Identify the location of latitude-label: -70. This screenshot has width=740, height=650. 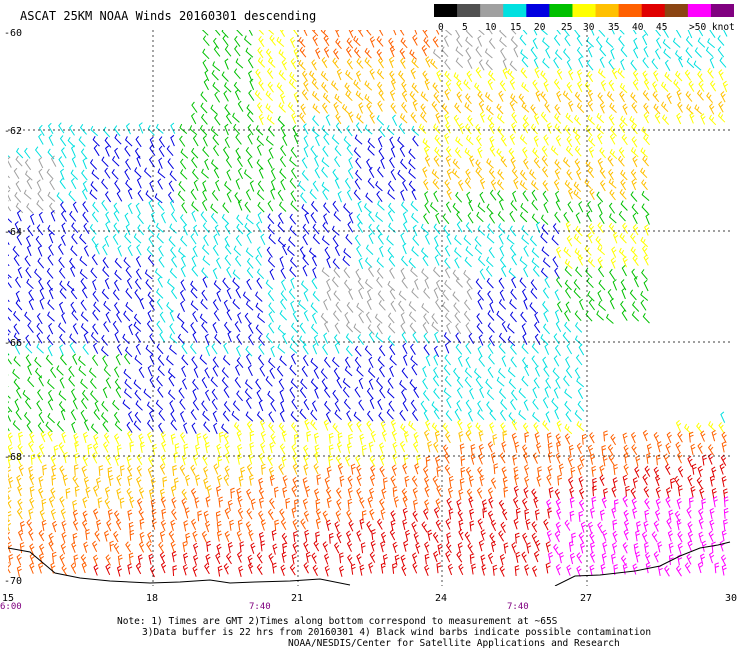
(13, 581).